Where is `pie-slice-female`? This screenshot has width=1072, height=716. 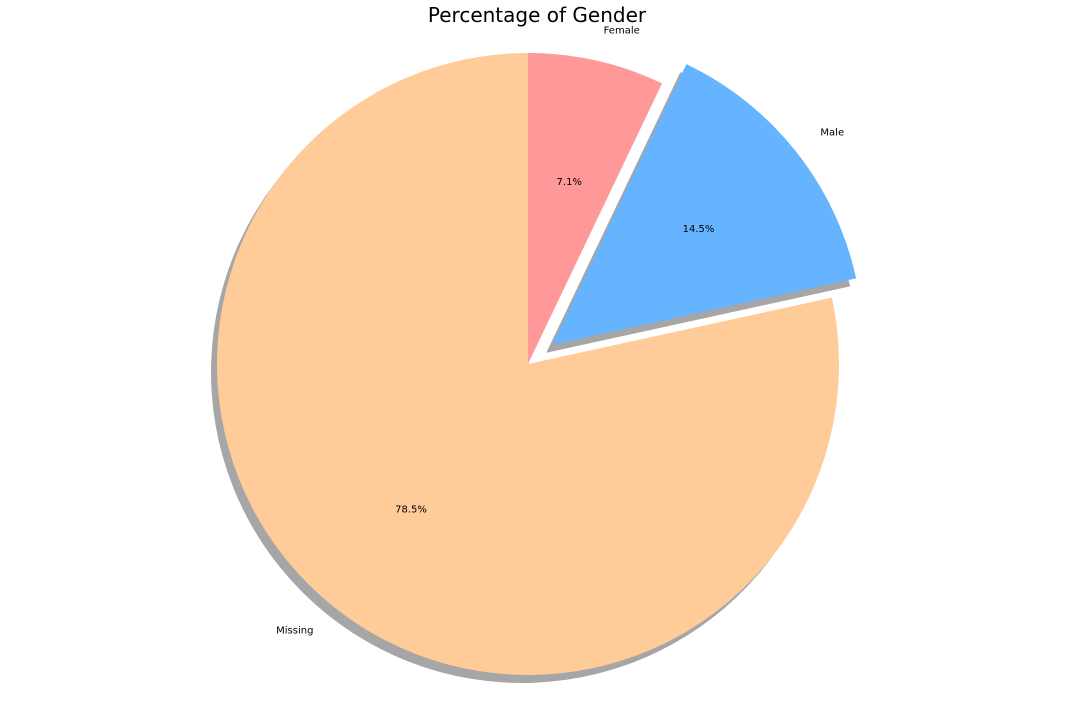
pie-slice-female is located at coordinates (595, 208).